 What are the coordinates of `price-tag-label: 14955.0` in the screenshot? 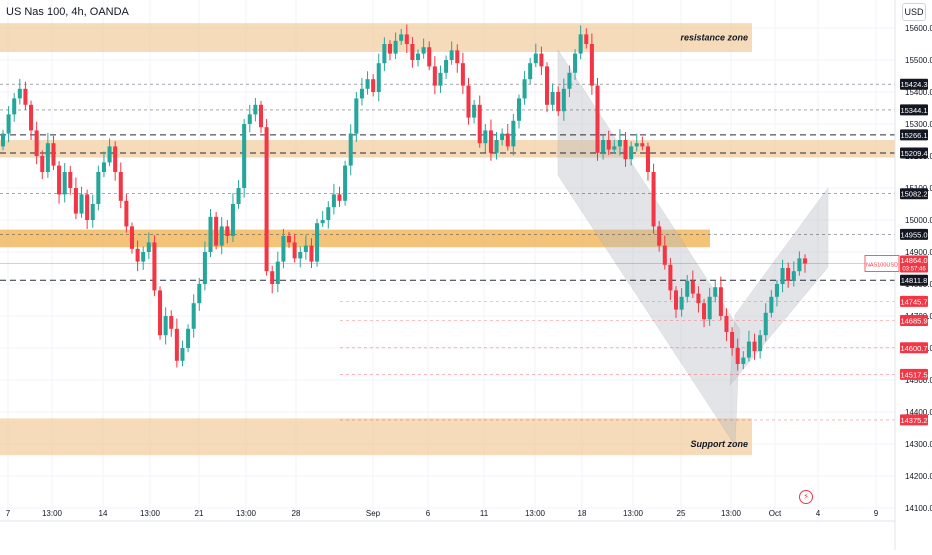 It's located at (913, 234).